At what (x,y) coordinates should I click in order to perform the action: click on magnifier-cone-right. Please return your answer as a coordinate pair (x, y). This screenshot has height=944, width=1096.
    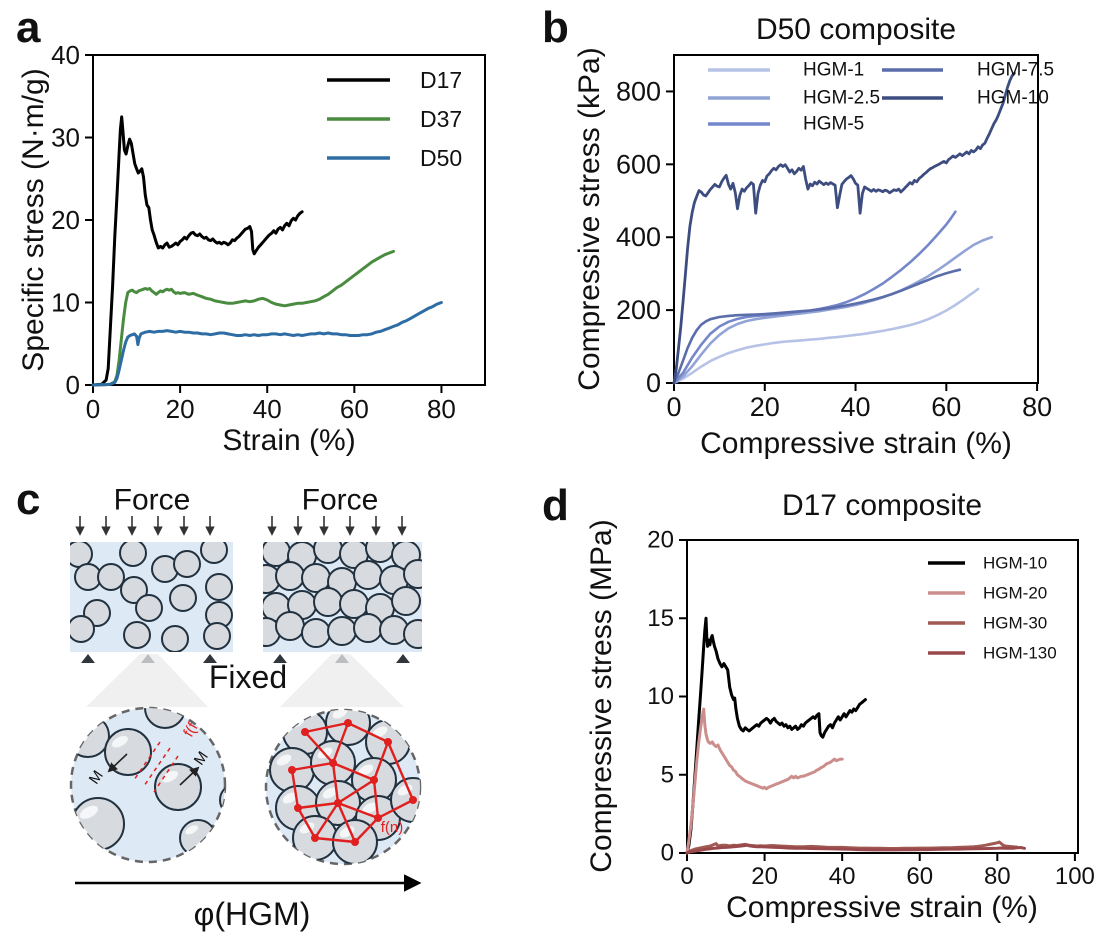
    Looking at the image, I should click on (342, 680).